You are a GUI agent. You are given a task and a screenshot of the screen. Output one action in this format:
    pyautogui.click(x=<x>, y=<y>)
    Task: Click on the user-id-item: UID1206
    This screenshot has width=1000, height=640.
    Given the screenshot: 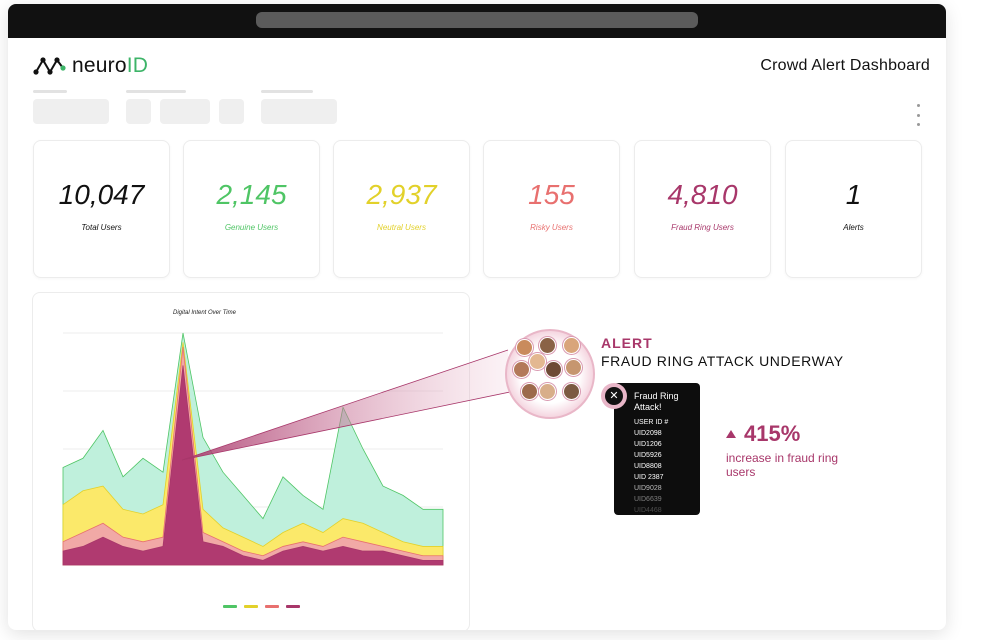 What is the action you would take?
    pyautogui.click(x=648, y=444)
    